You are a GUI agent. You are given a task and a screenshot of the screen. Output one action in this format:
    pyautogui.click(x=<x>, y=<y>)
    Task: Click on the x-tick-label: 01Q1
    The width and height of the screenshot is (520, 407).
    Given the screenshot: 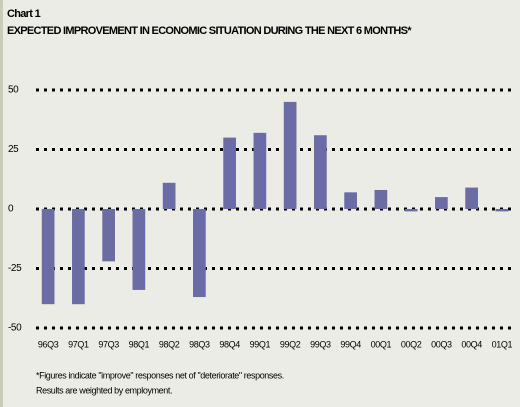 What is the action you would take?
    pyautogui.click(x=502, y=344)
    